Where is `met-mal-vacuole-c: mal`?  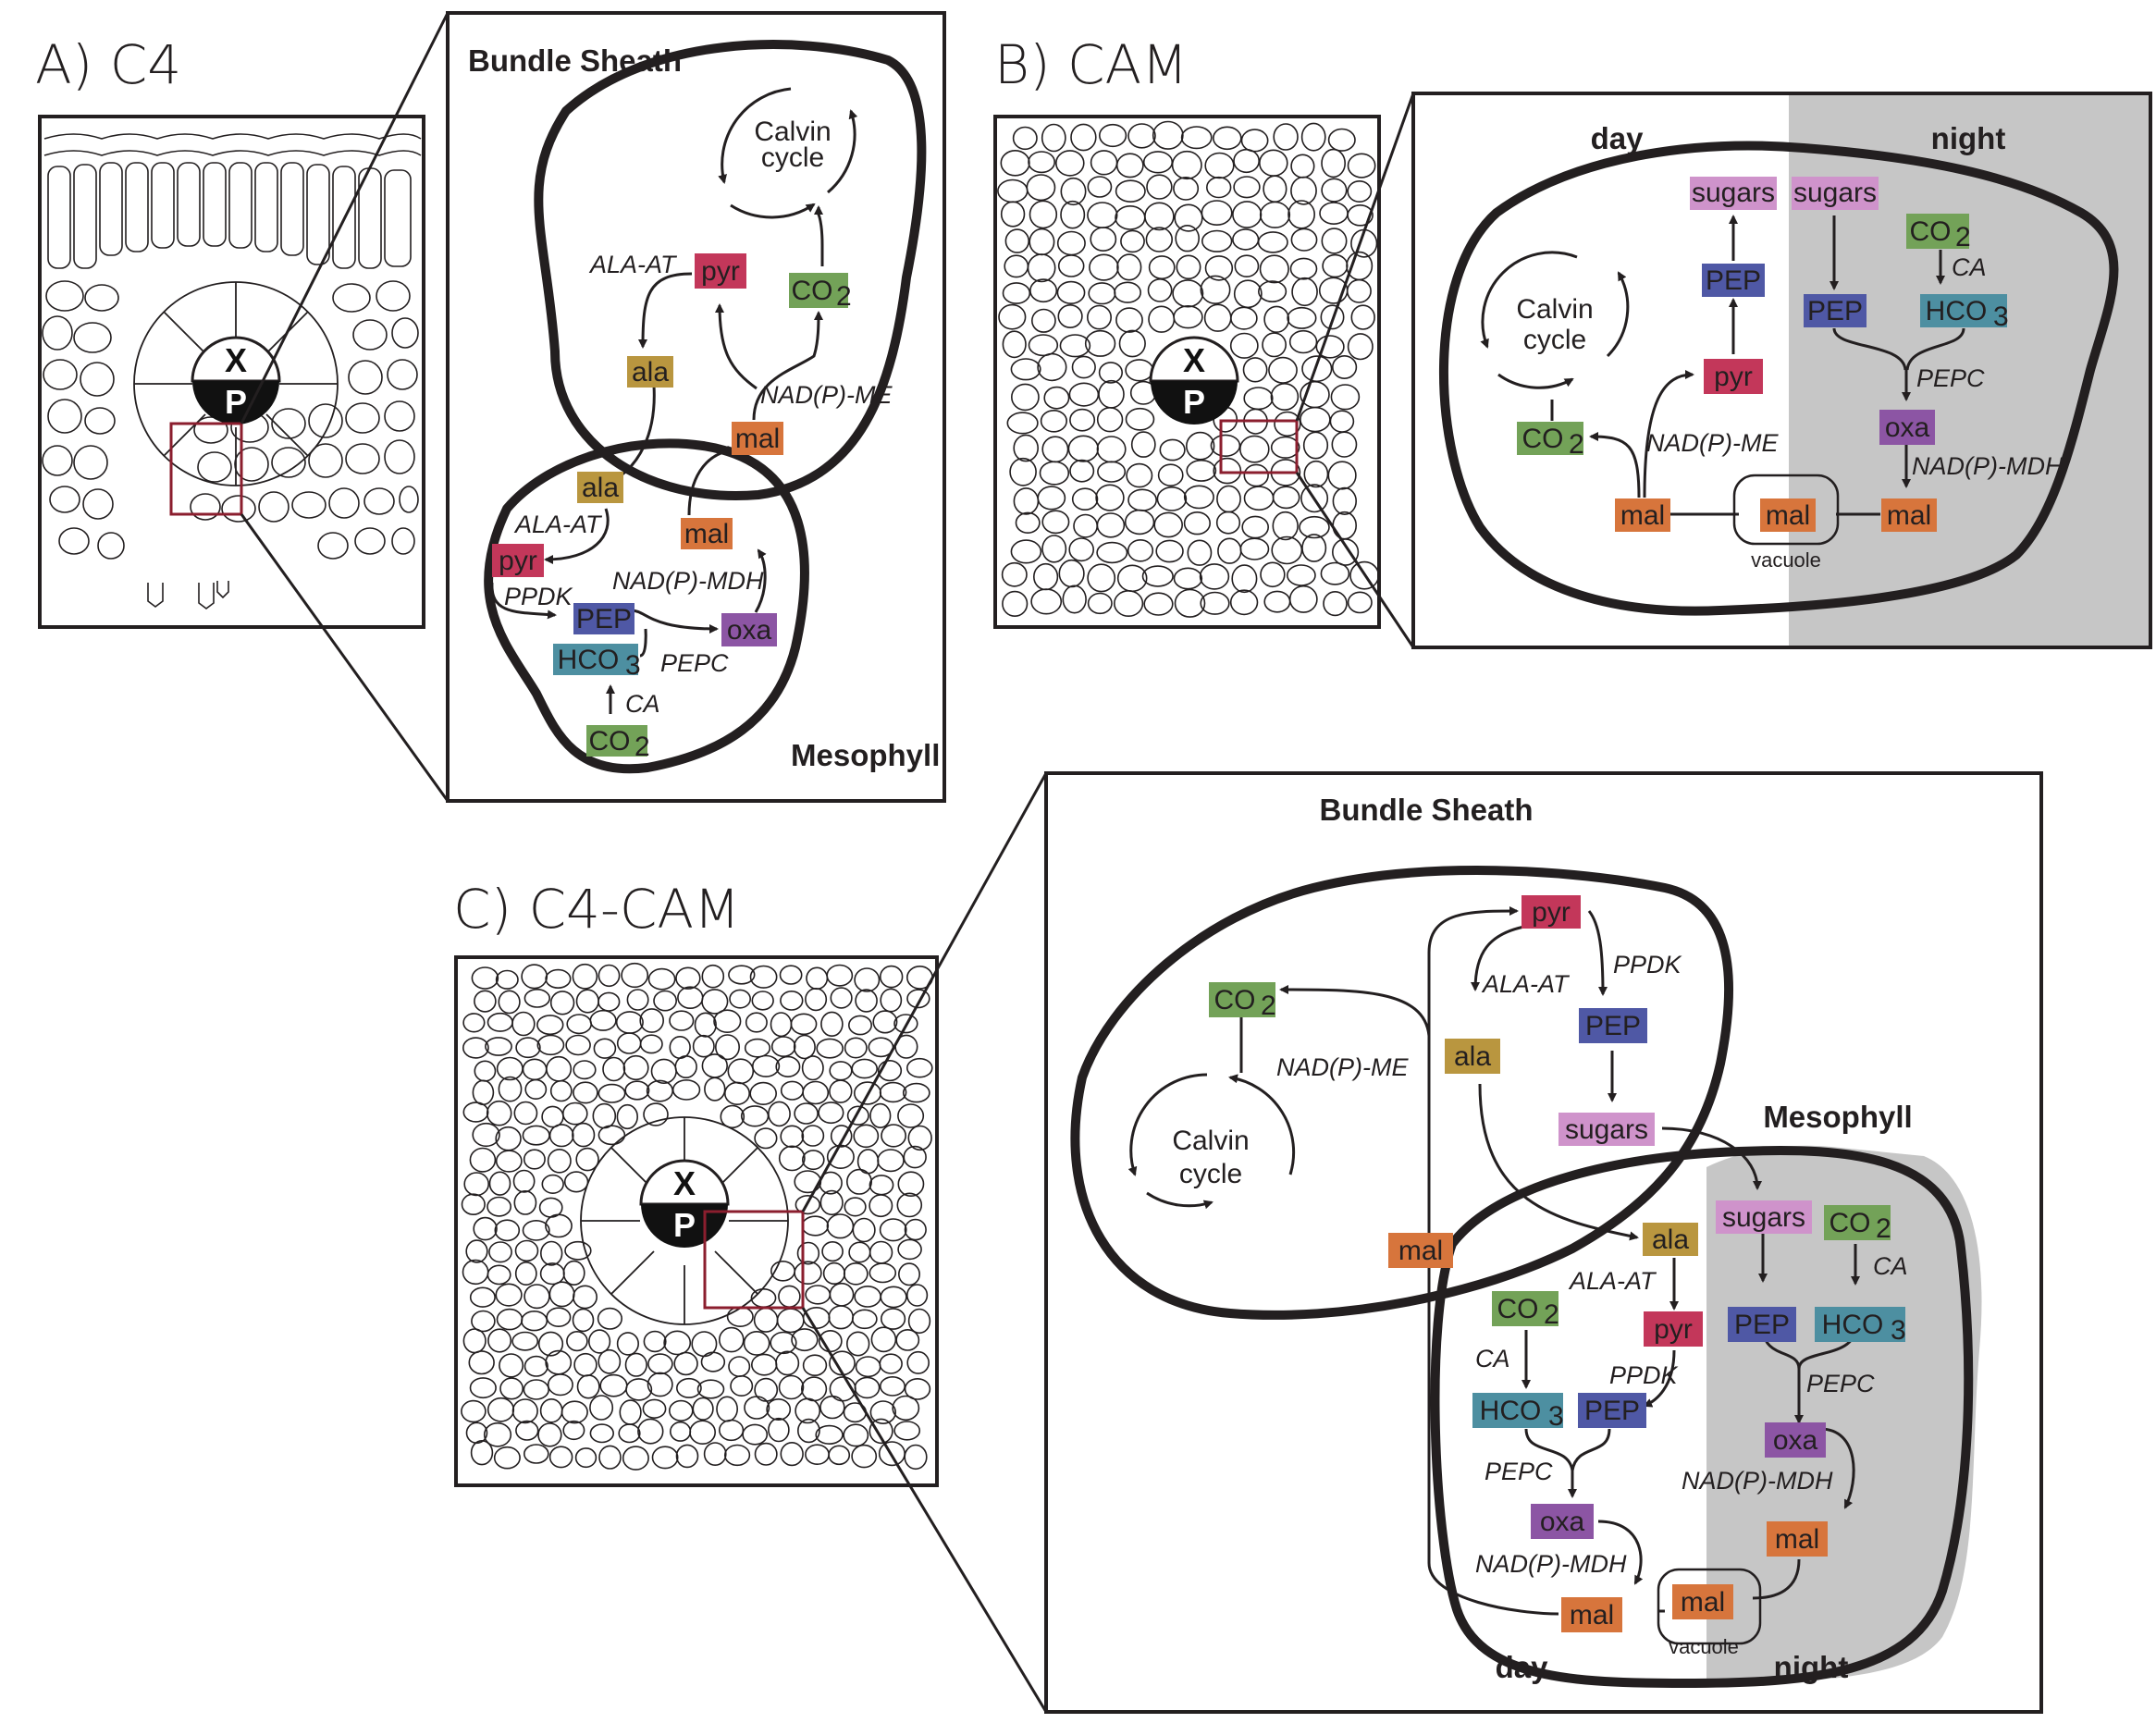 met-mal-vacuole-c: mal is located at coordinates (1702, 1601).